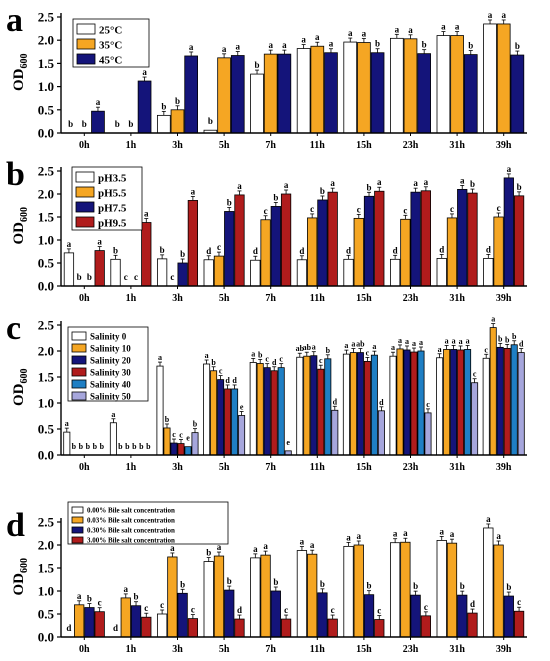 This screenshot has width=550, height=661. Describe the element at coordinates (46, 263) in the screenshot. I see `y-tick-label: 0.5` at that location.